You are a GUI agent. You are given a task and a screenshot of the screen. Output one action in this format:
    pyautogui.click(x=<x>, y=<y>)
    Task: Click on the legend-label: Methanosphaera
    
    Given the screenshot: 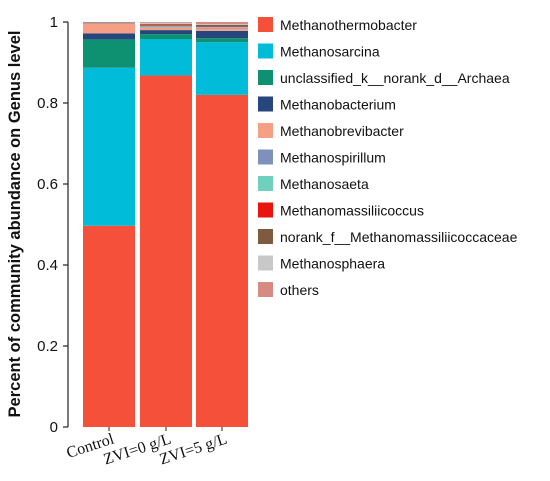 What is the action you would take?
    pyautogui.click(x=332, y=264)
    